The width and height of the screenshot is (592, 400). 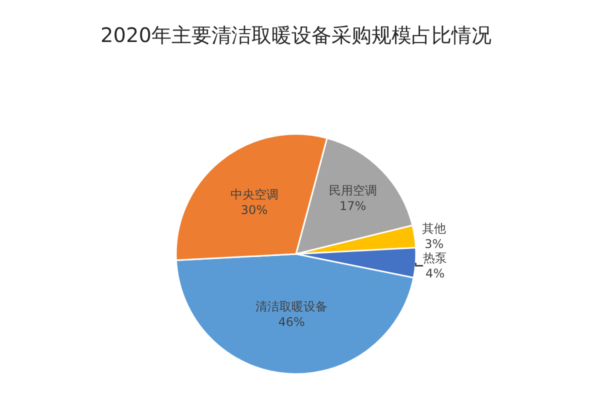 What do you see at coordinates (254, 195) in the screenshot?
I see `slice-label: 中央空调` at bounding box center [254, 195].